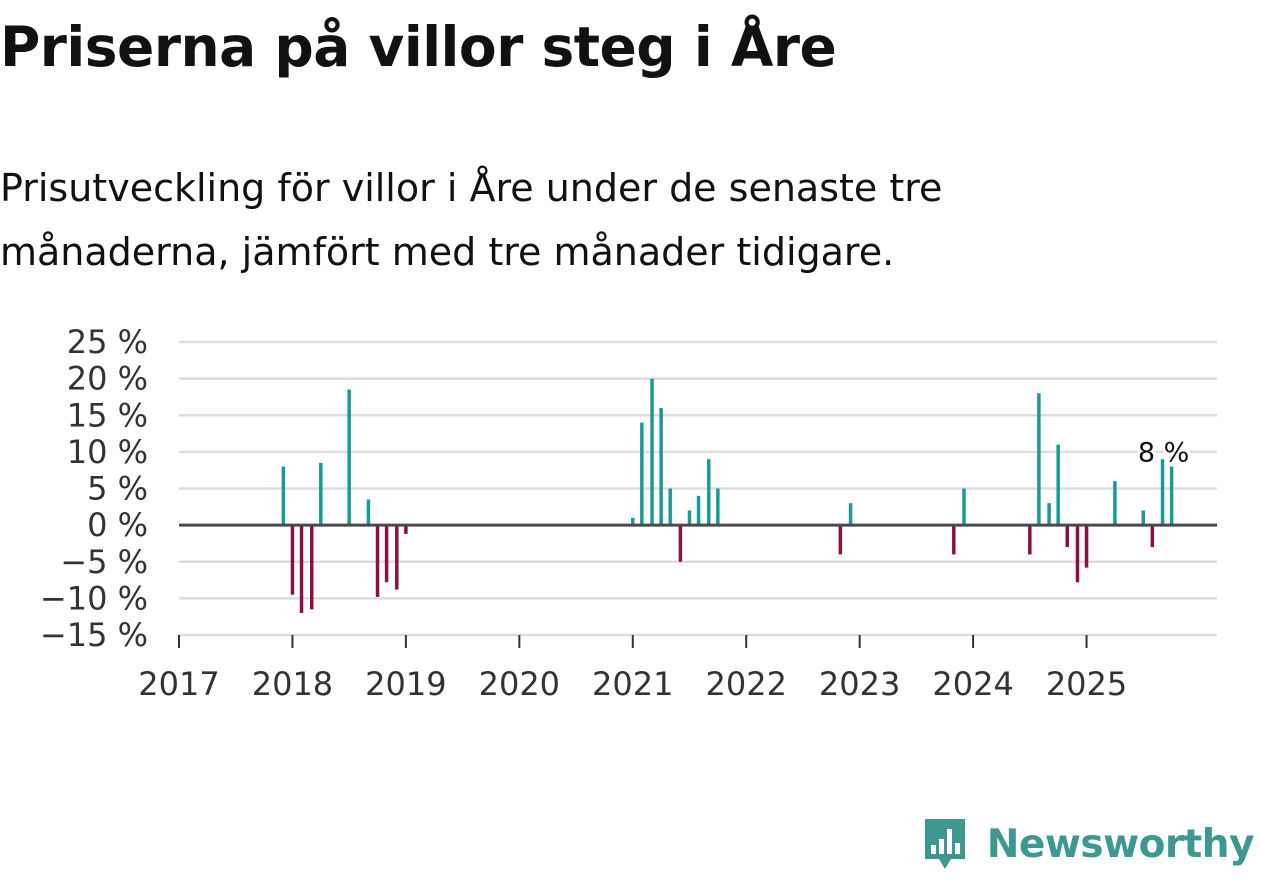 This screenshot has height=879, width=1262. What do you see at coordinates (519, 684) in the screenshot?
I see `x-tick-label: 2020` at bounding box center [519, 684].